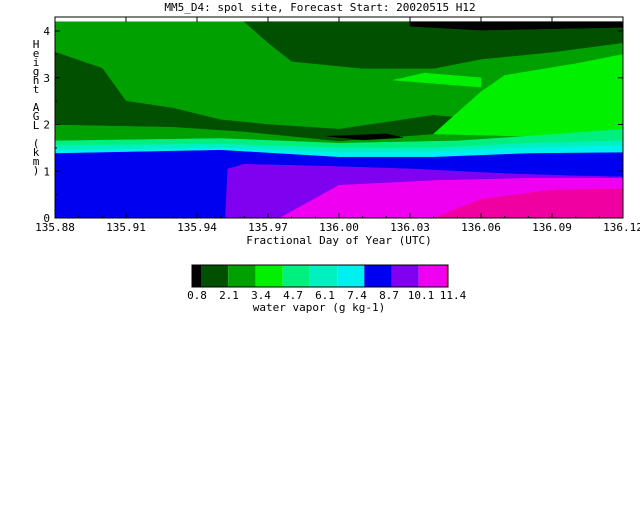 The width and height of the screenshot is (640, 512). What do you see at coordinates (338, 240) in the screenshot?
I see `x-axis-label: Fractional Day of Year (UTC)` at bounding box center [338, 240].